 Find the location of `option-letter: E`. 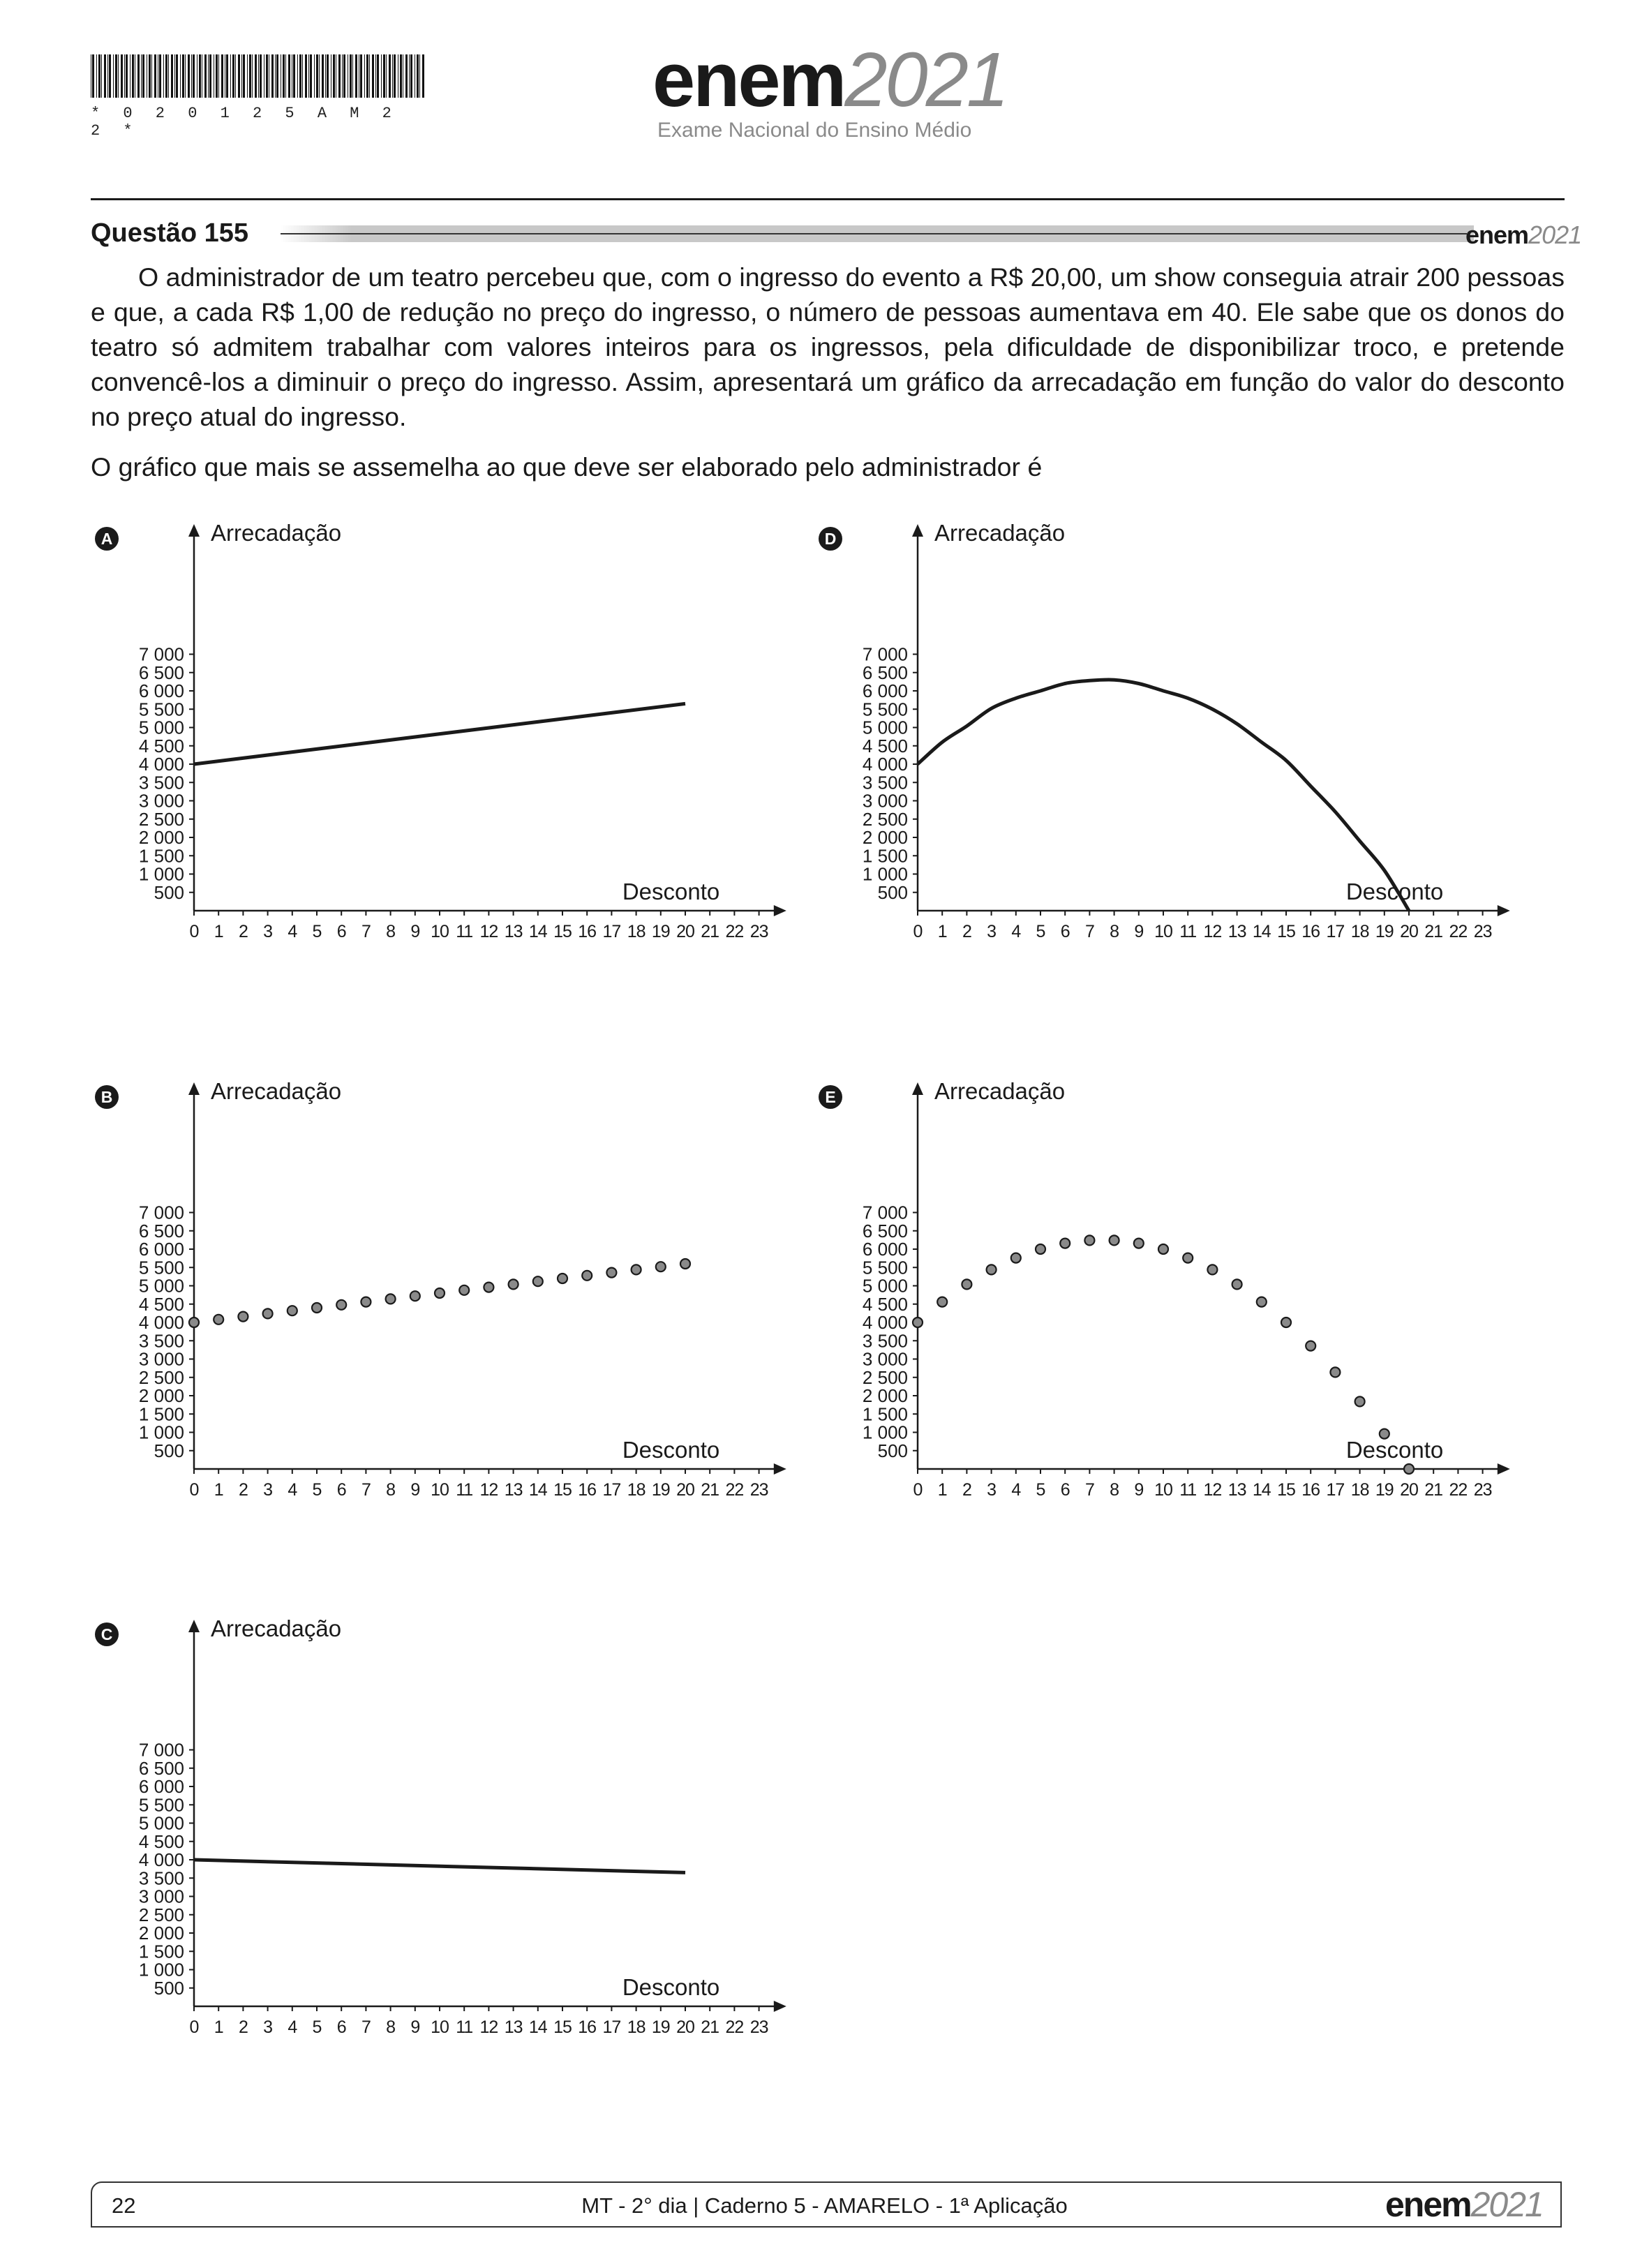

option-letter: E is located at coordinates (830, 1097).